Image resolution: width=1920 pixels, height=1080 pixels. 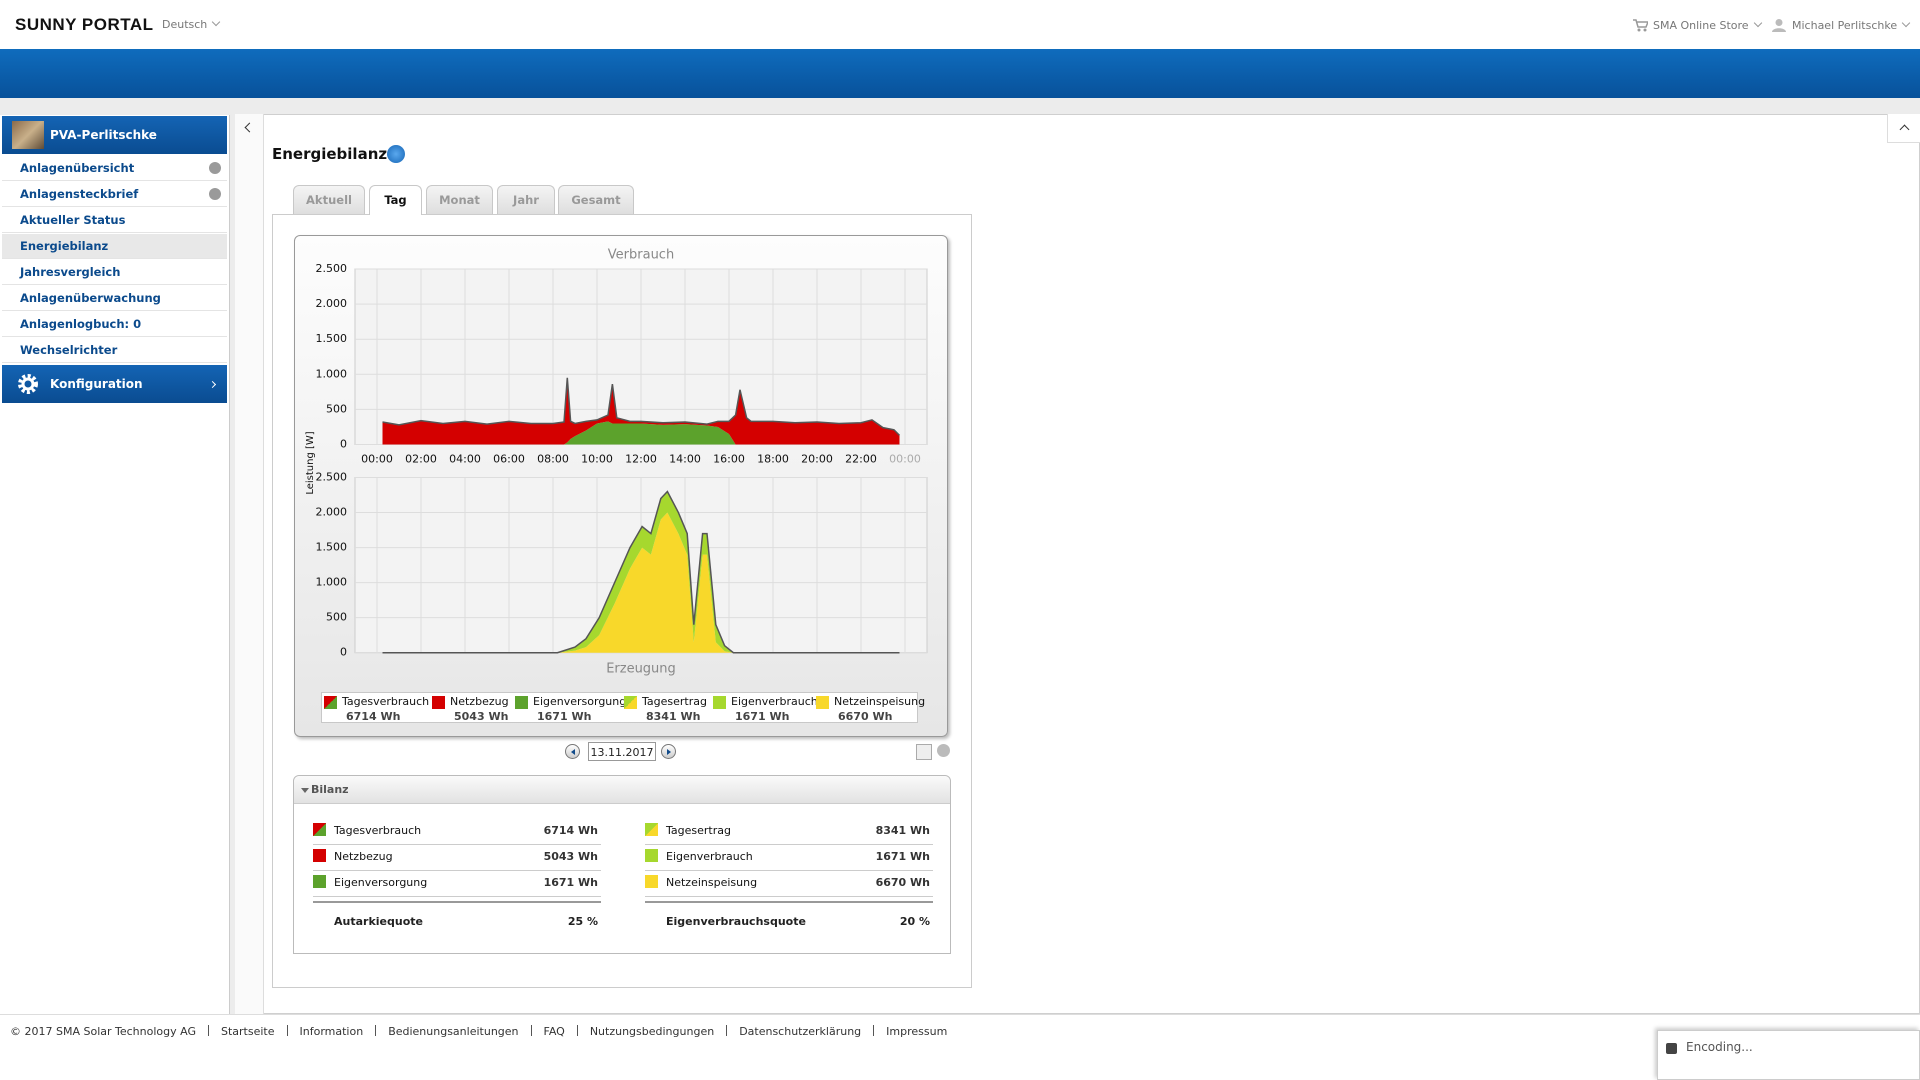 What do you see at coordinates (674, 701) in the screenshot?
I see `legend-label: Tagesertrag` at bounding box center [674, 701].